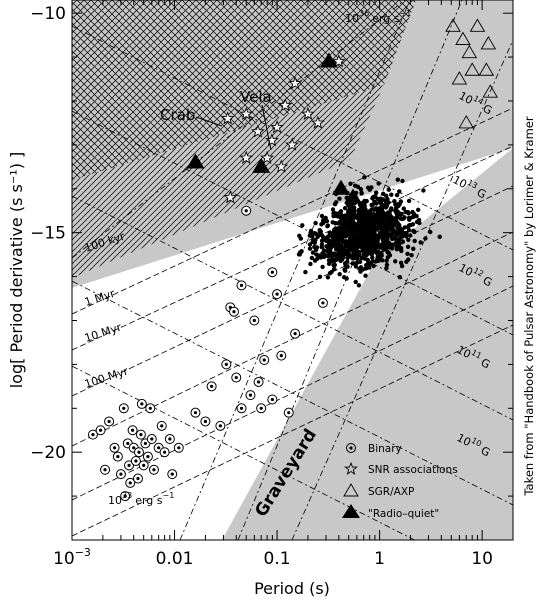 This screenshot has width=540, height=613. I want to click on crab-pointer, so click(209, 121).